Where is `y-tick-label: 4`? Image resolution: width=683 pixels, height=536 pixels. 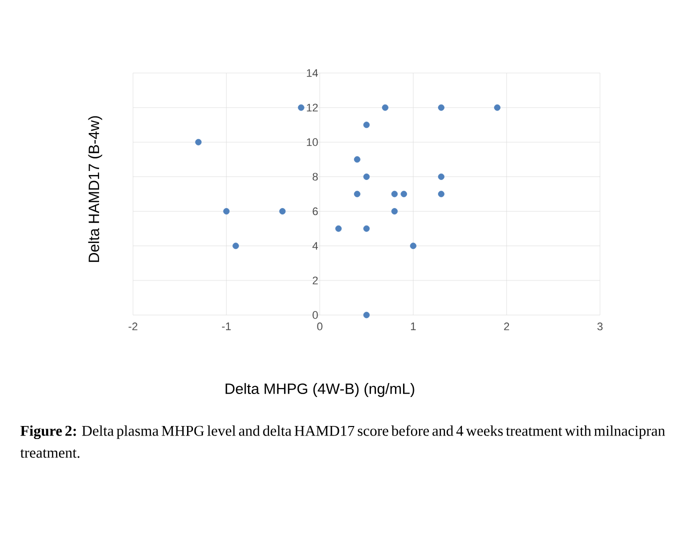
y-tick-label: 4 is located at coordinates (315, 246).